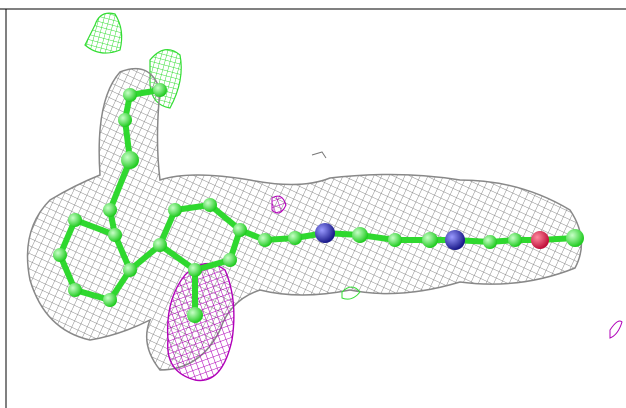 The height and width of the screenshot is (408, 626). I want to click on mesh-fragment, so click(319, 155).